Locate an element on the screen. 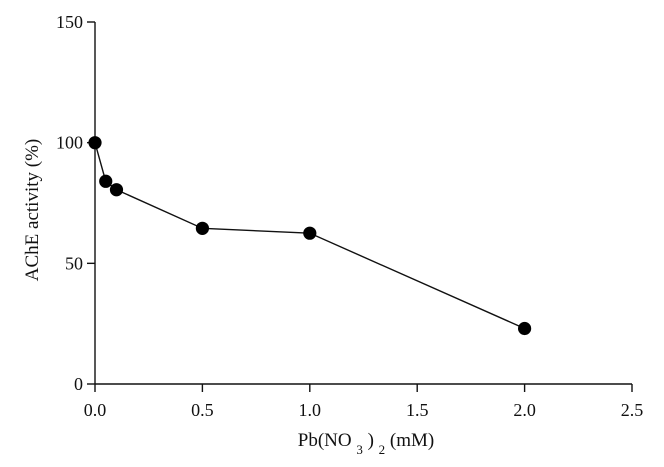 The height and width of the screenshot is (467, 664). y-tick-label: 150 is located at coordinates (69, 22).